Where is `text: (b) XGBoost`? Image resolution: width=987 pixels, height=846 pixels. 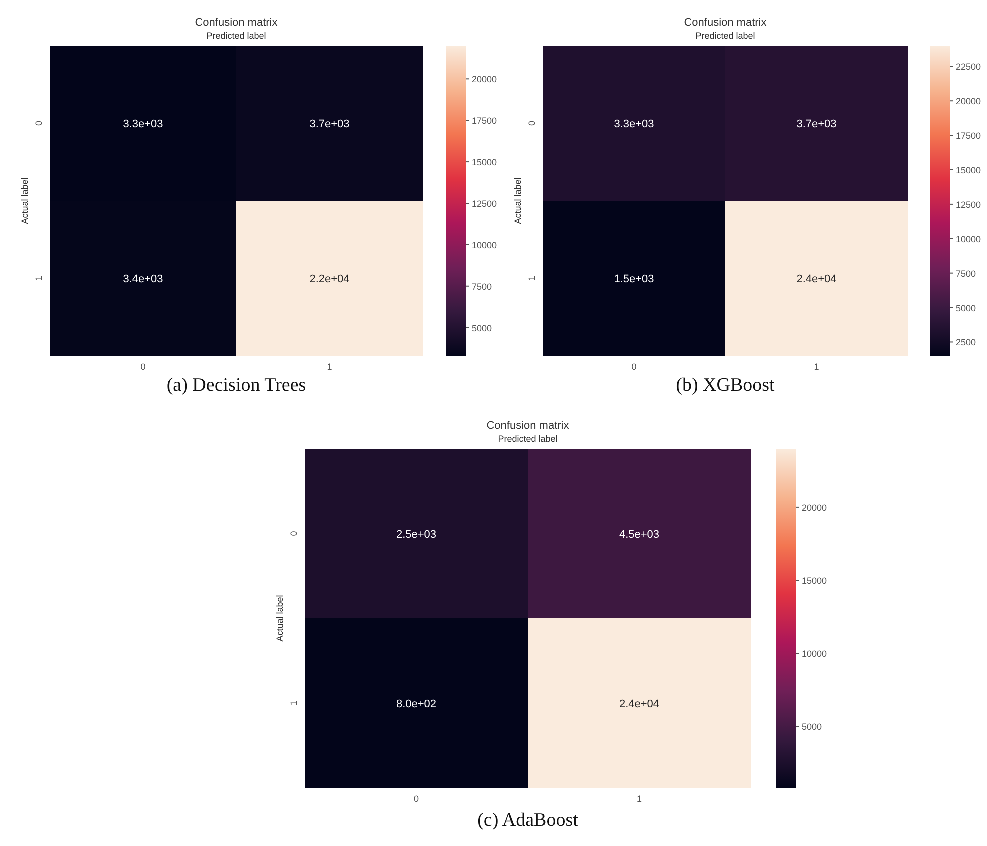
text: (b) XGBoost is located at coordinates (726, 385).